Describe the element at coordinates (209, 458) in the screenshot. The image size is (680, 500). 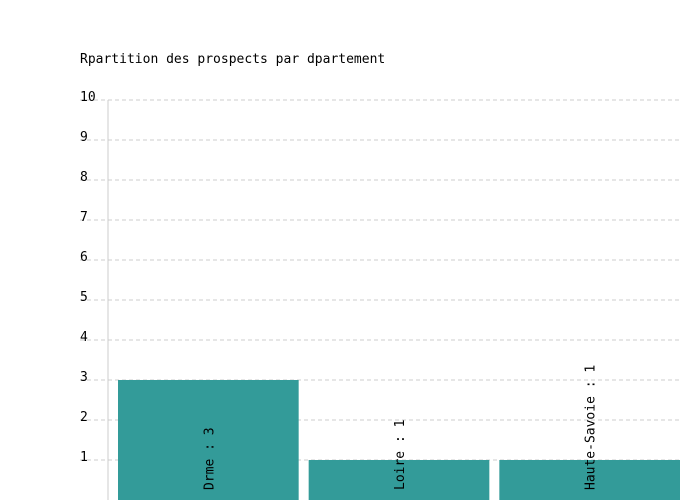
I see `bar-value-label: Drme : 3` at that location.